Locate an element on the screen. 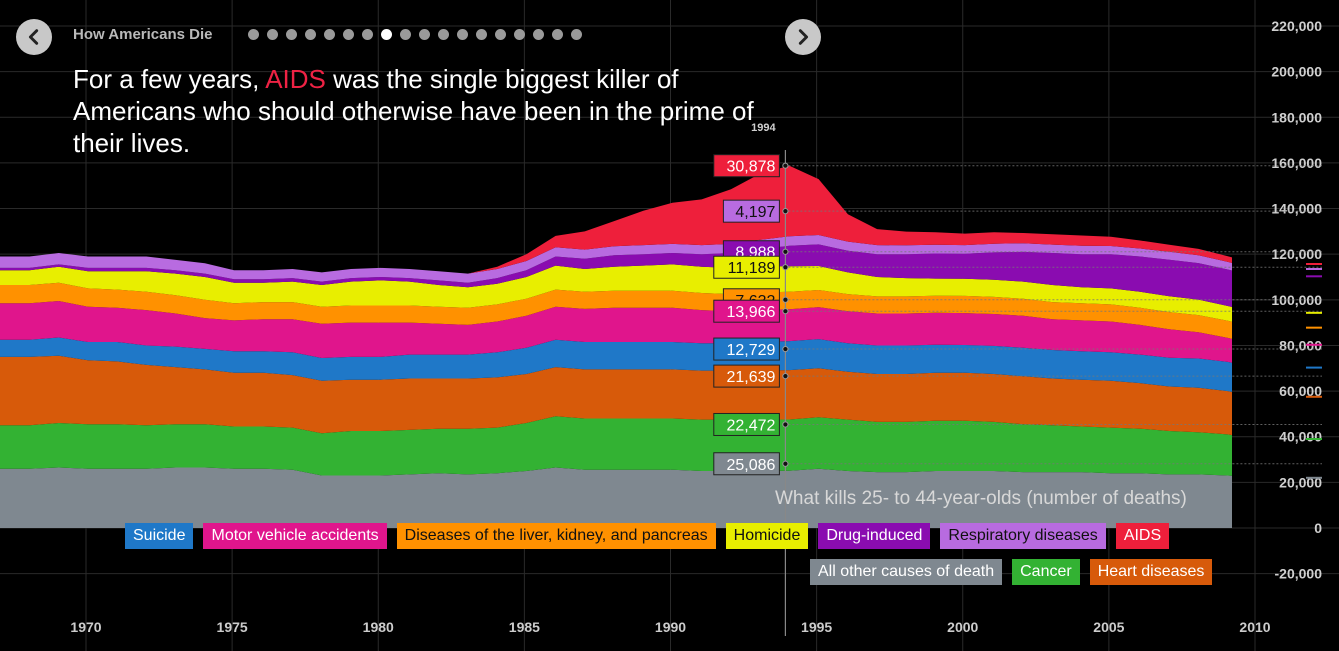 The width and height of the screenshot is (1339, 651). y-tick-label: 40,000 is located at coordinates (1300, 437).